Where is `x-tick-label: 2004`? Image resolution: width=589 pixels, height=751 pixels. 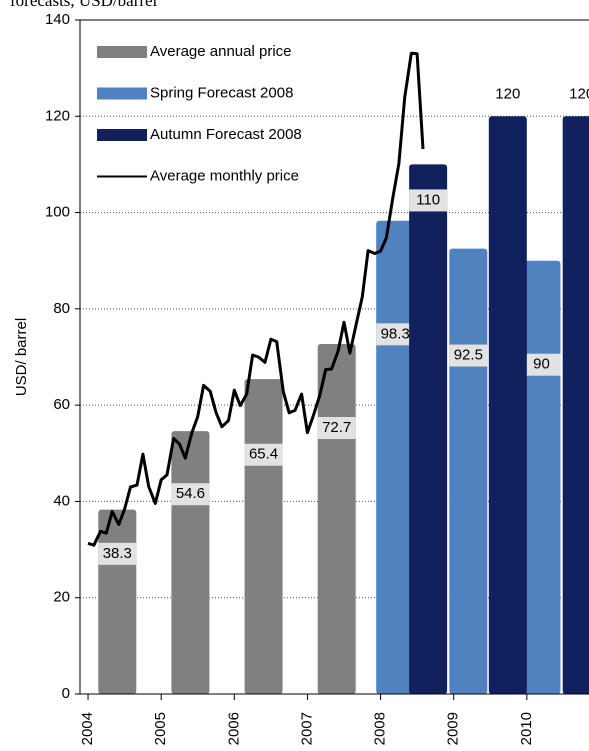 x-tick-label: 2004 is located at coordinates (87, 728).